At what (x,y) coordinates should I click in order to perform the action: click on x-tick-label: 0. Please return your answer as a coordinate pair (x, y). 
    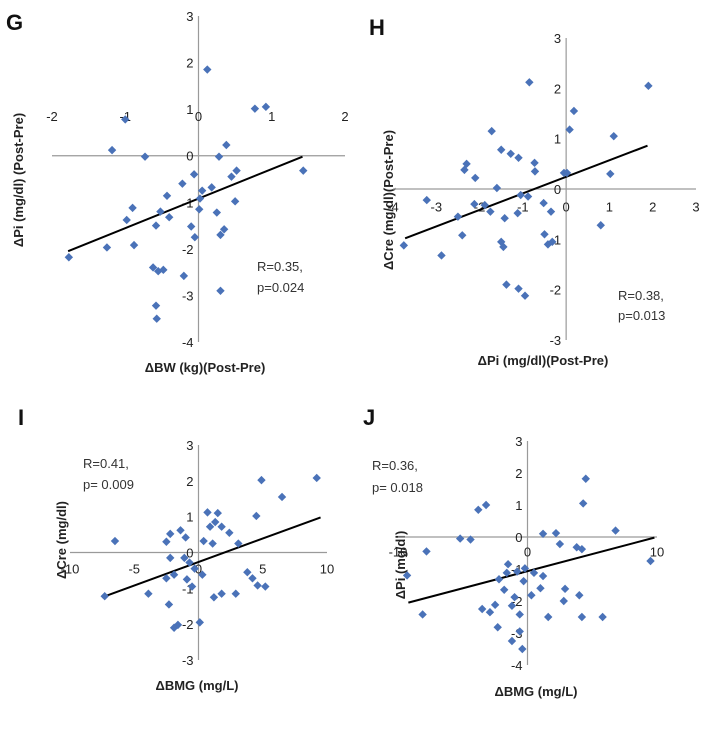
    Looking at the image, I should click on (566, 207).